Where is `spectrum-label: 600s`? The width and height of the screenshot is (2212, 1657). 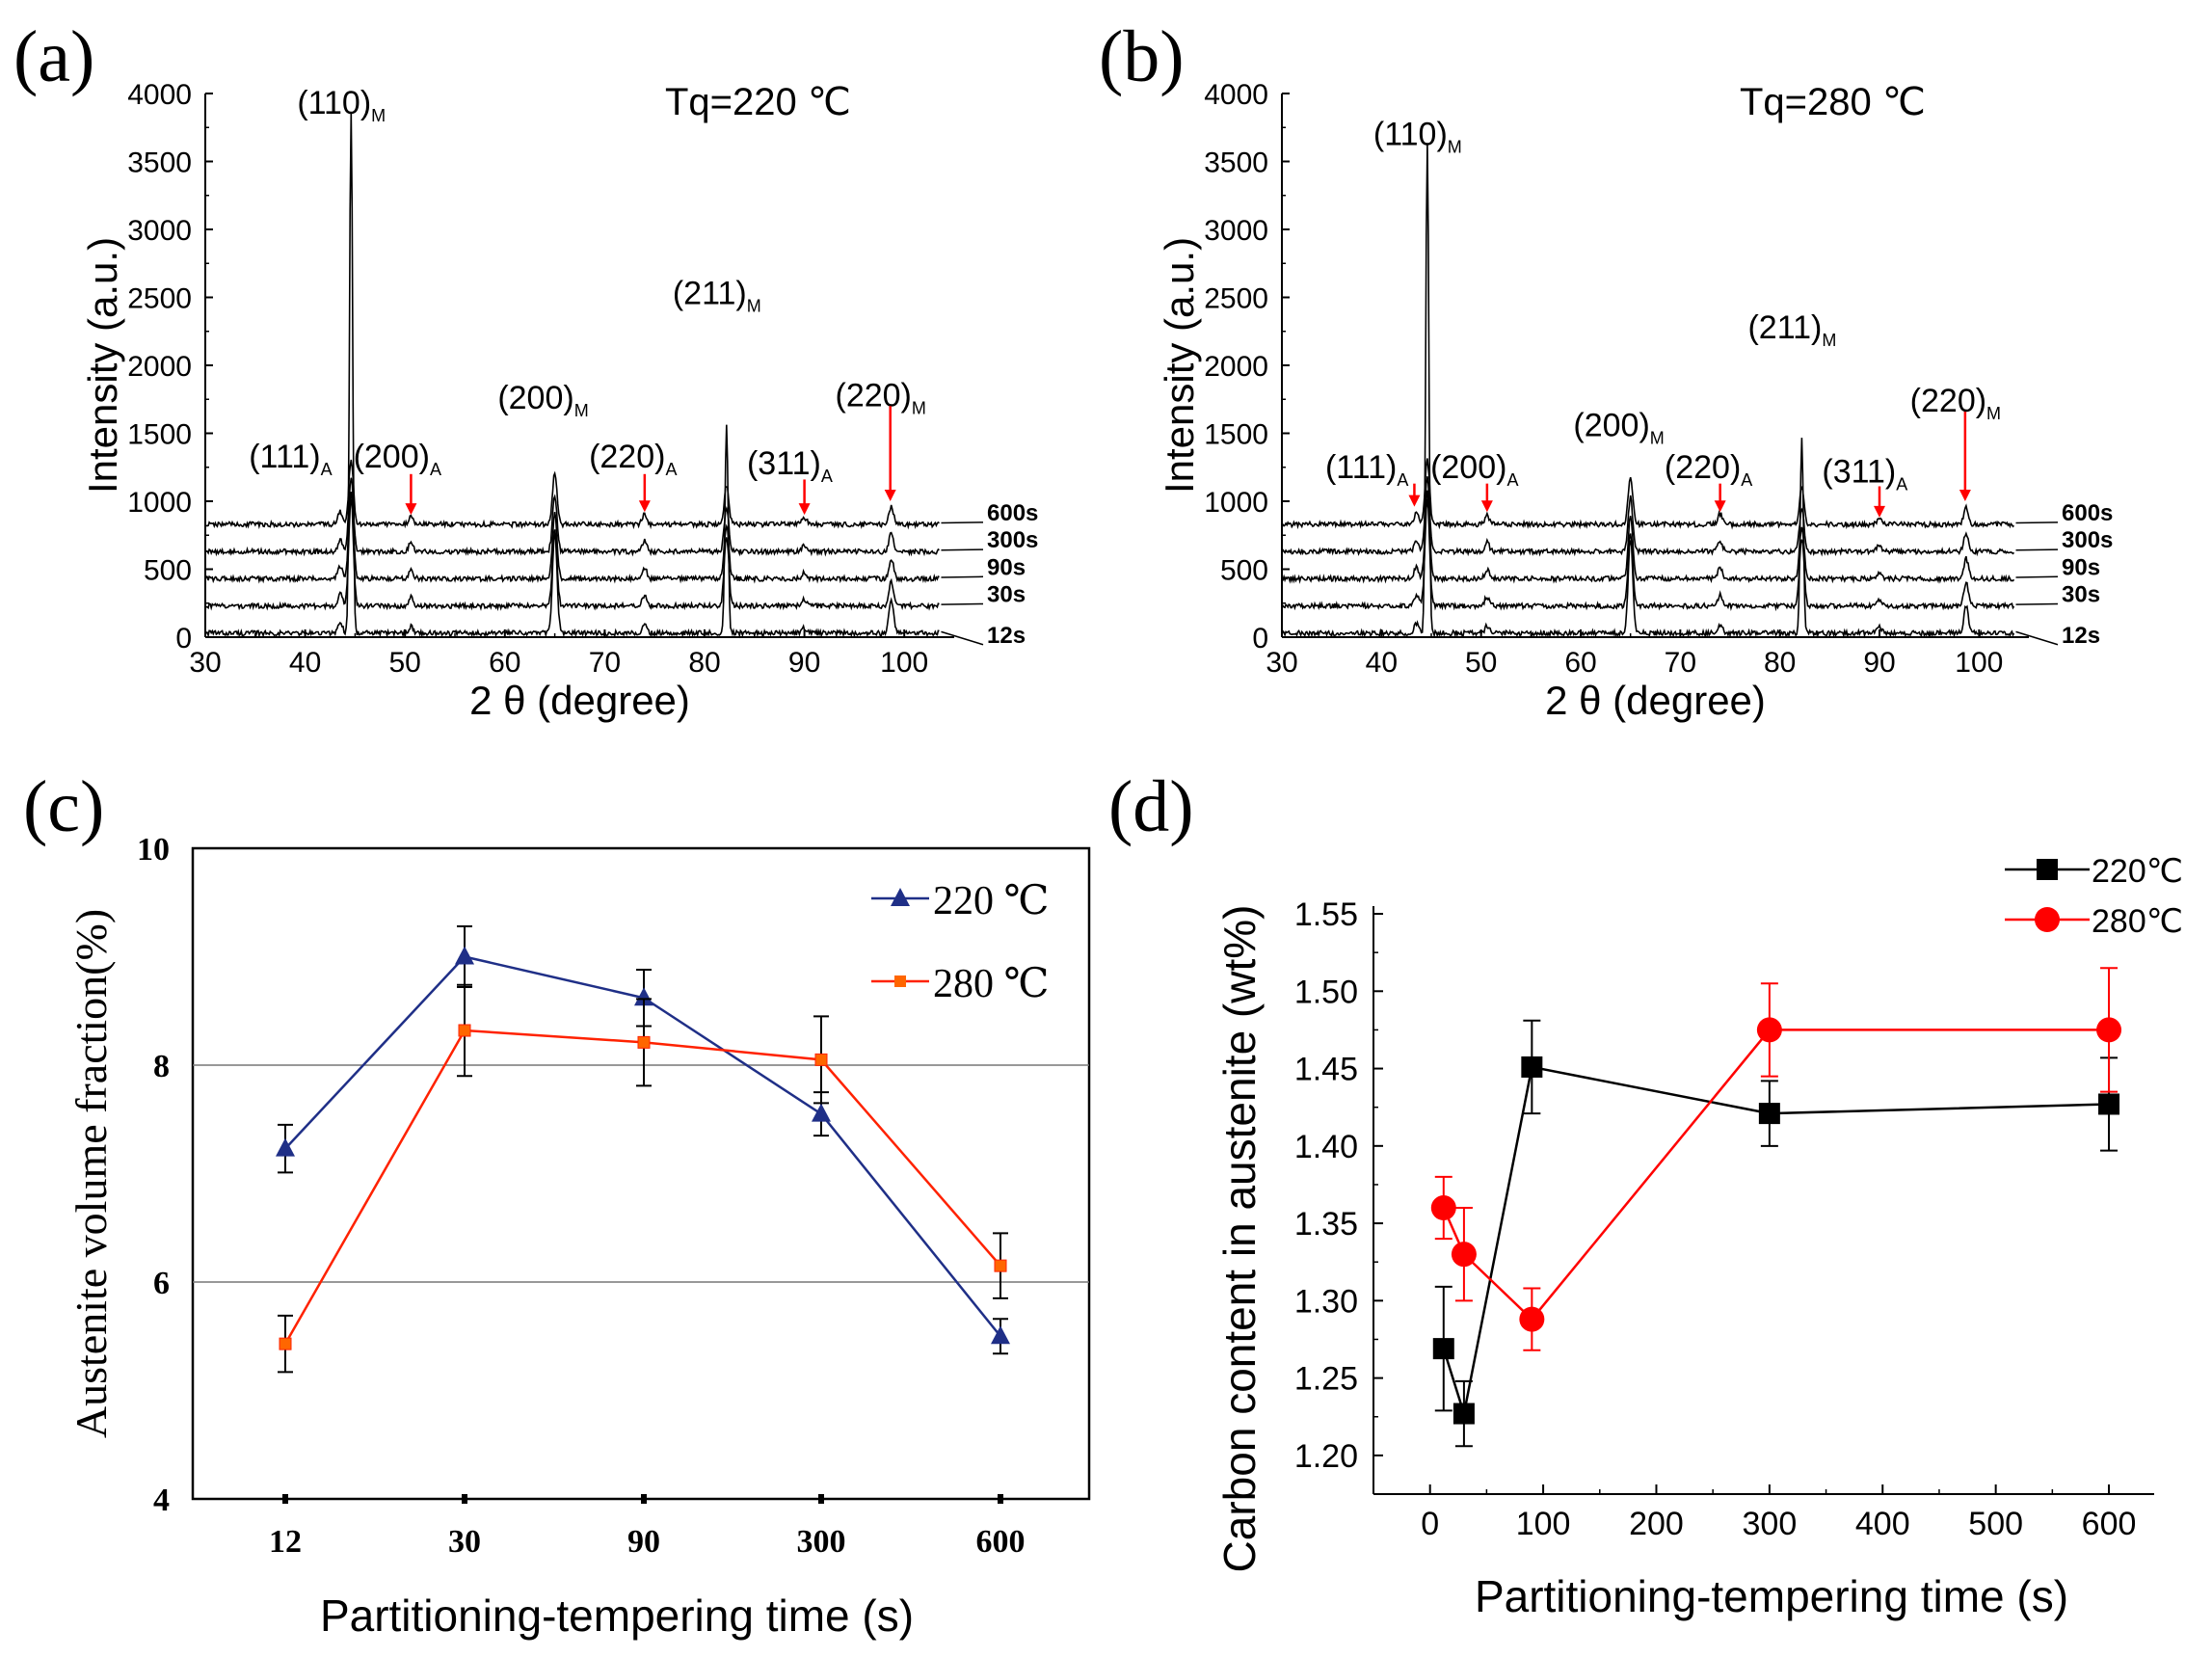
spectrum-label: 600s is located at coordinates (1012, 513).